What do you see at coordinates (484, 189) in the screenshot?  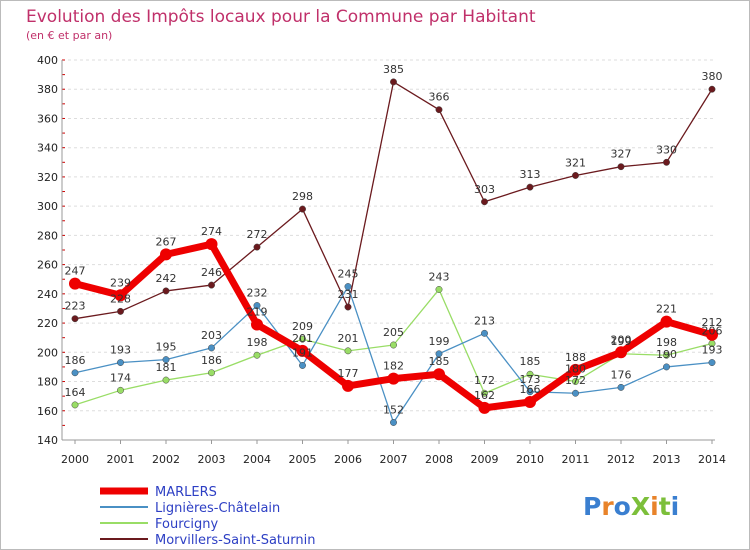 I see `data-label: 303` at bounding box center [484, 189].